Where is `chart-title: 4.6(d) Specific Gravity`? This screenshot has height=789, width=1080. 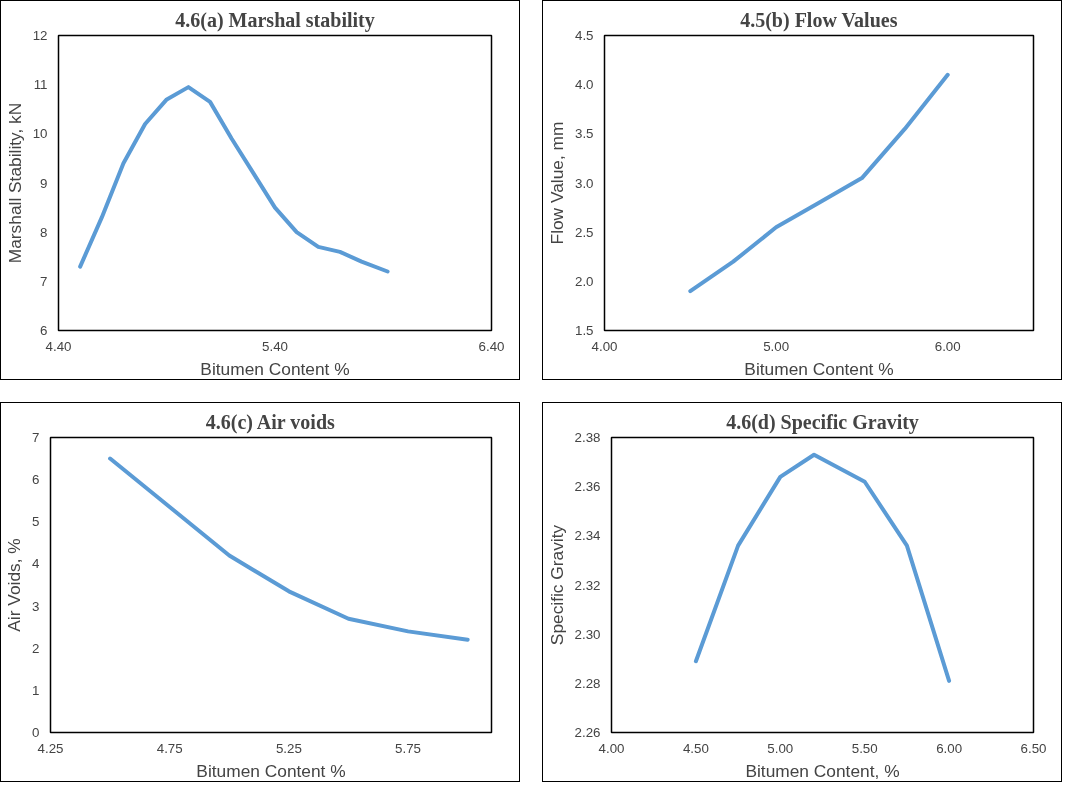 chart-title: 4.6(d) Specific Gravity is located at coordinates (822, 422).